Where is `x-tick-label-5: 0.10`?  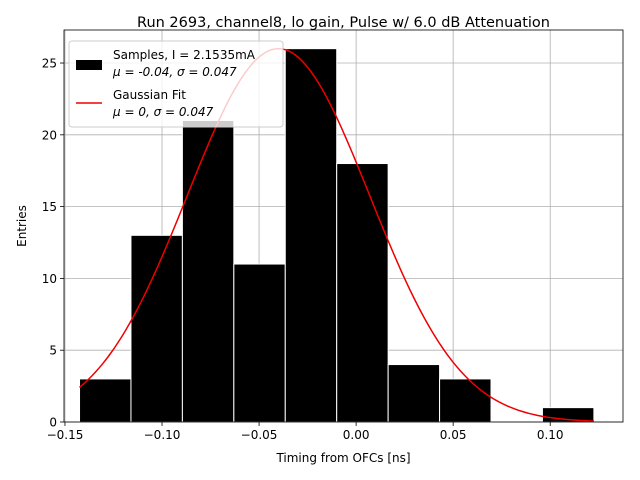 x-tick-label-5: 0.10 is located at coordinates (550, 435).